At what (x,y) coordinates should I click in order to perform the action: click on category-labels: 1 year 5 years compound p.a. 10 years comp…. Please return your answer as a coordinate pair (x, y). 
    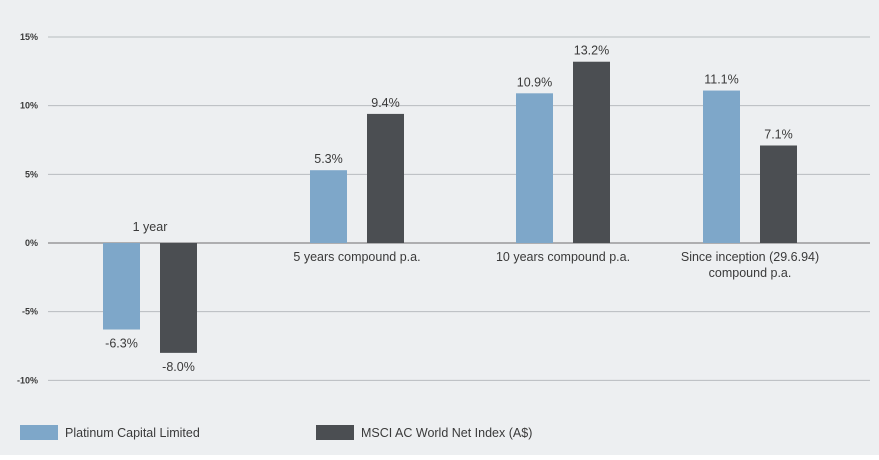
    Looking at the image, I should click on (476, 250).